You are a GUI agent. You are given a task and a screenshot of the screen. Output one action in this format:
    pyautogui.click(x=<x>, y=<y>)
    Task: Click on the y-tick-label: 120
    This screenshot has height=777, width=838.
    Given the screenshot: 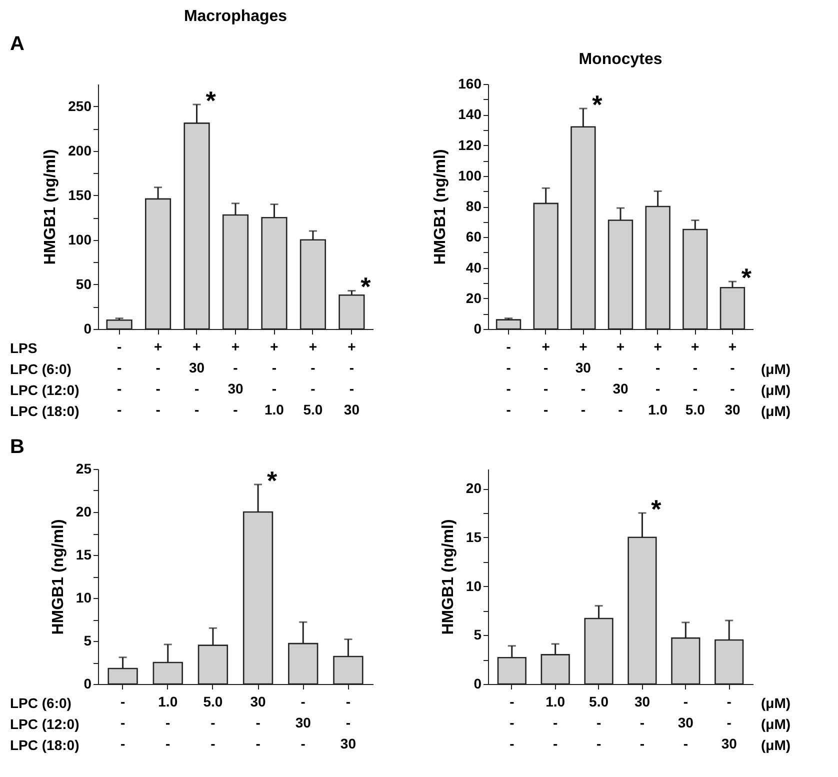 What is the action you would take?
    pyautogui.click(x=470, y=144)
    